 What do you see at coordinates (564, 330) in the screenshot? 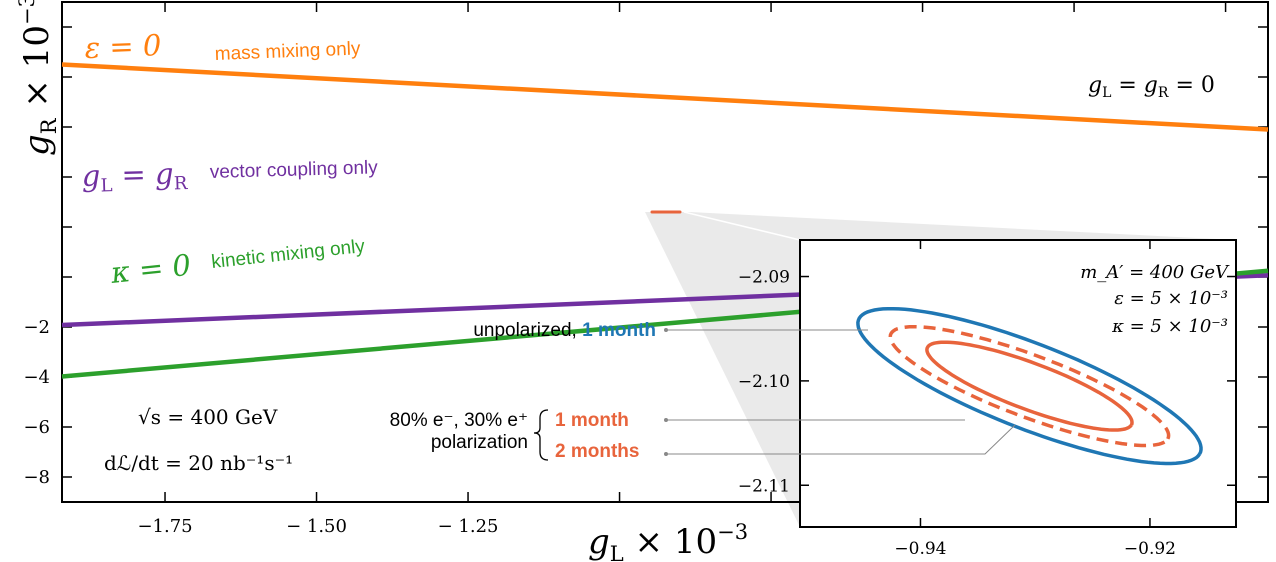
I see `legend-unpolarized: unpolarized, 1 month` at bounding box center [564, 330].